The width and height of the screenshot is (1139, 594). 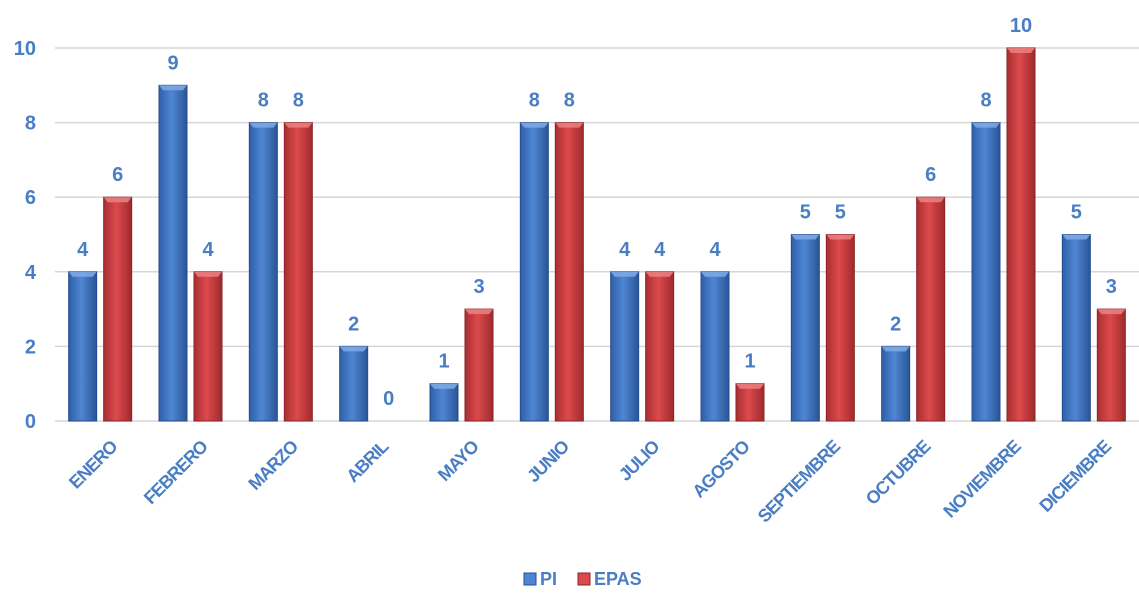 I want to click on data-label-pi-noviembre: 8, so click(x=985, y=101).